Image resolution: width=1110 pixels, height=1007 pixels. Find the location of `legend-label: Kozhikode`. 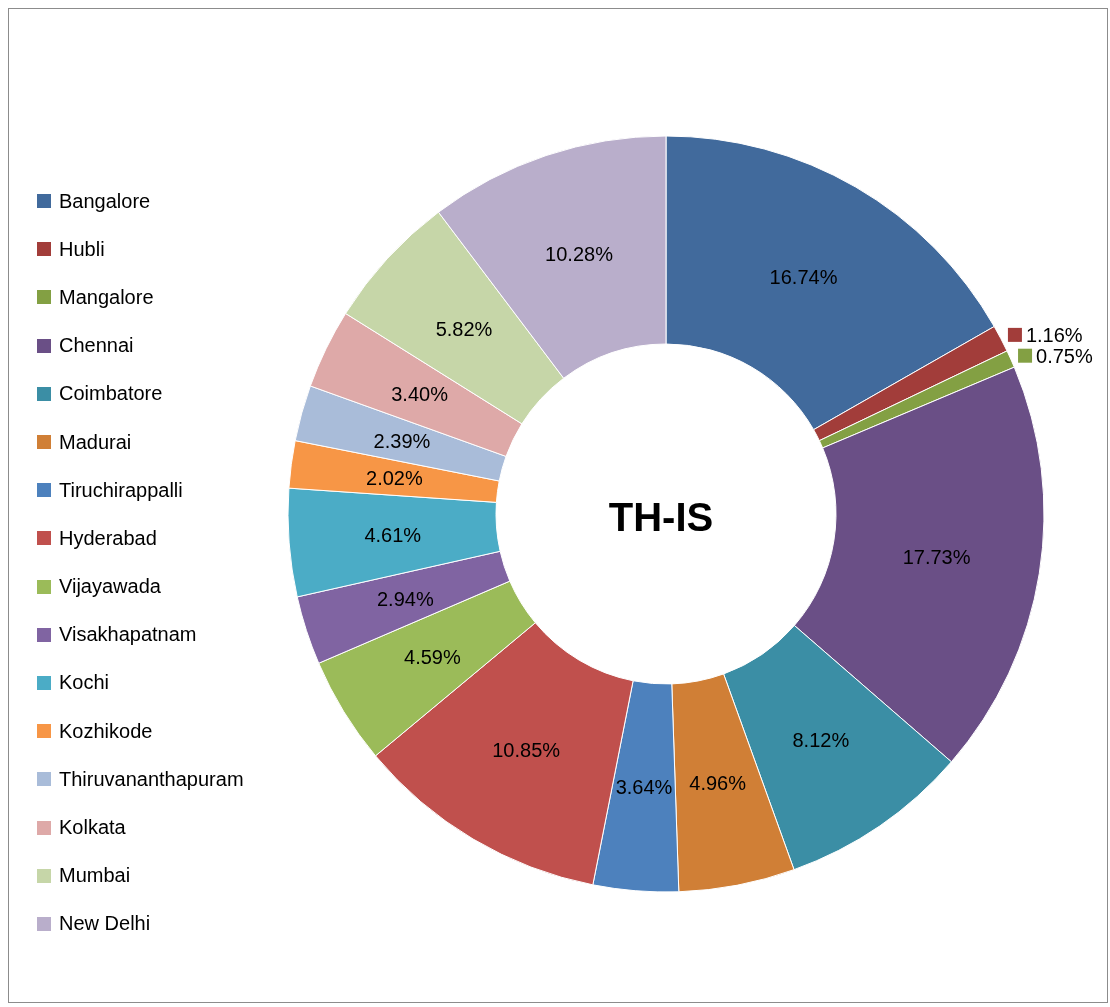

legend-label: Kozhikode is located at coordinates (106, 731).